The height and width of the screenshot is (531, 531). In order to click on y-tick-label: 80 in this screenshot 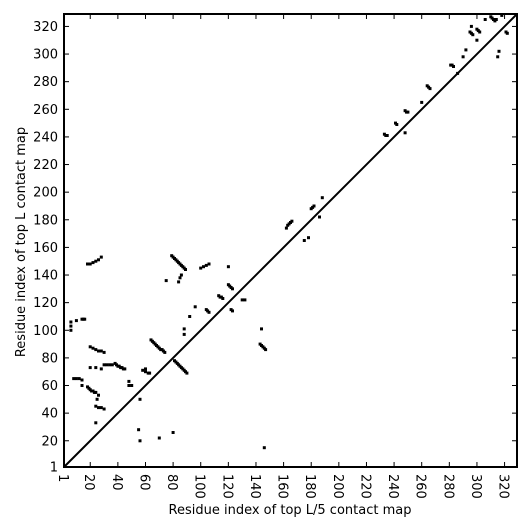, I will do `click(49, 358)`.